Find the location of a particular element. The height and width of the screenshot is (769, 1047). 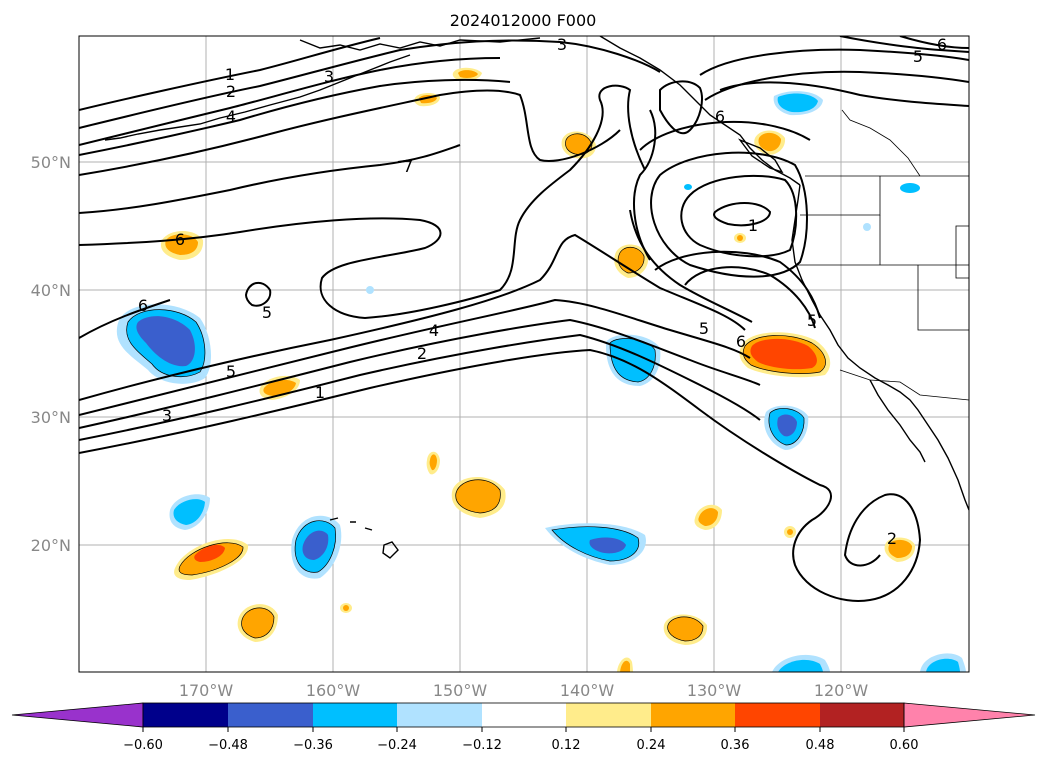

latitude-labels: 50°N 40°N 30°N 20°N is located at coordinates (51, 354).